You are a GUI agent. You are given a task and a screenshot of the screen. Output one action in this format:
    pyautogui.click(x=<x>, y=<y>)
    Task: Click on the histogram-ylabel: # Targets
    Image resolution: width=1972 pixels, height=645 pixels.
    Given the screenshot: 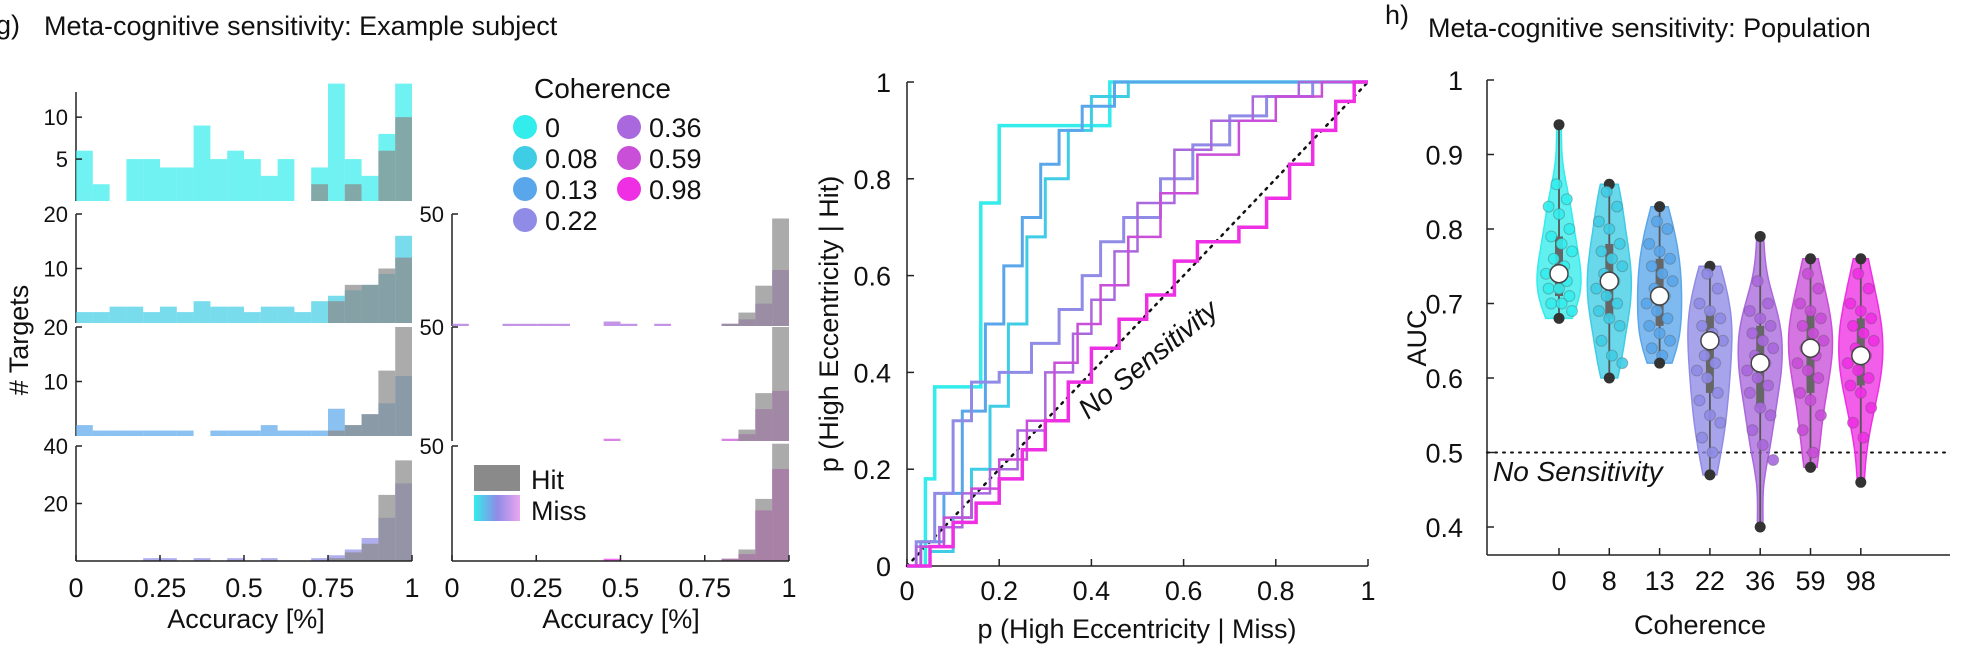 What is the action you would take?
    pyautogui.click(x=19, y=340)
    